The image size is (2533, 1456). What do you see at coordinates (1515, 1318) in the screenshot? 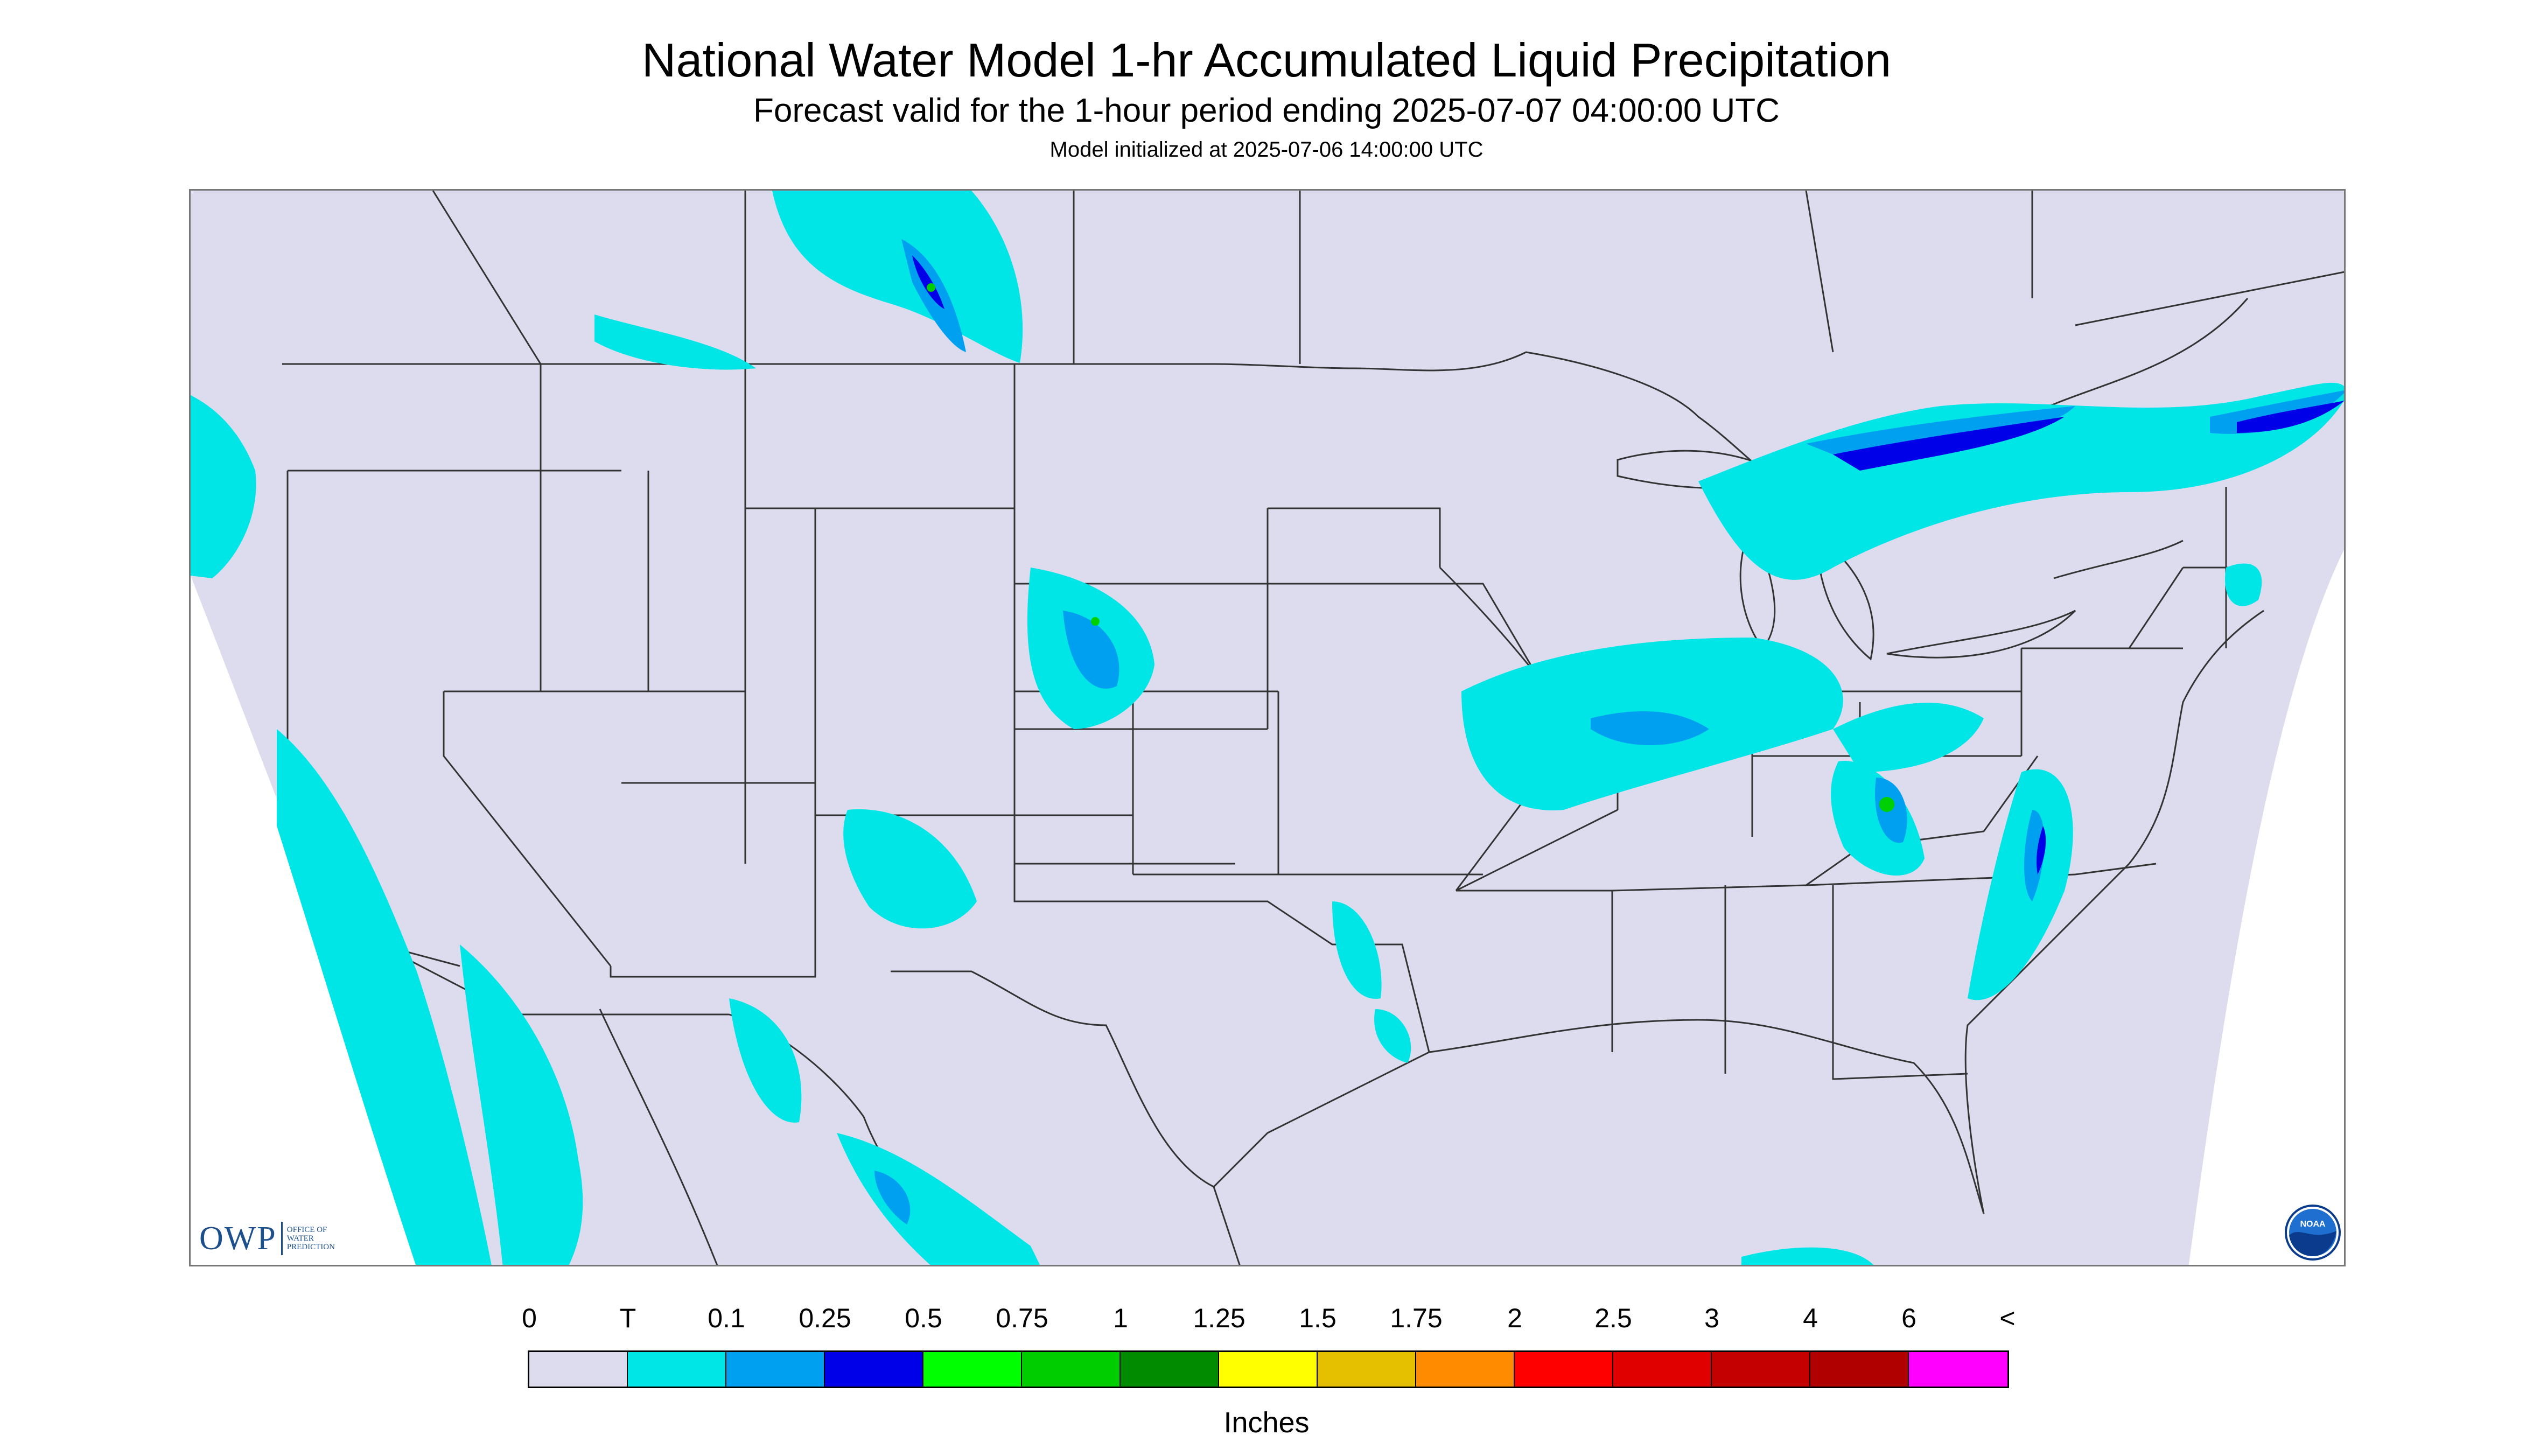
I see `legend-tick-label: 2` at bounding box center [1515, 1318].